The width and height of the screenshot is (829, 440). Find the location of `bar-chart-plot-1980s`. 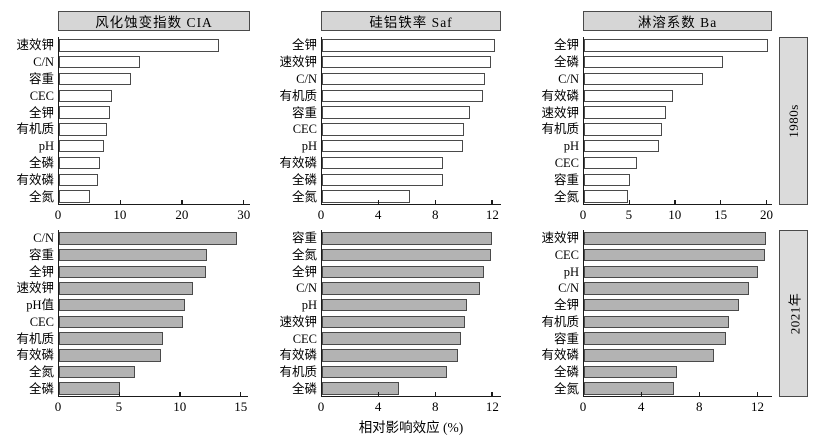

bar-chart-plot-1980s is located at coordinates (154, 121).